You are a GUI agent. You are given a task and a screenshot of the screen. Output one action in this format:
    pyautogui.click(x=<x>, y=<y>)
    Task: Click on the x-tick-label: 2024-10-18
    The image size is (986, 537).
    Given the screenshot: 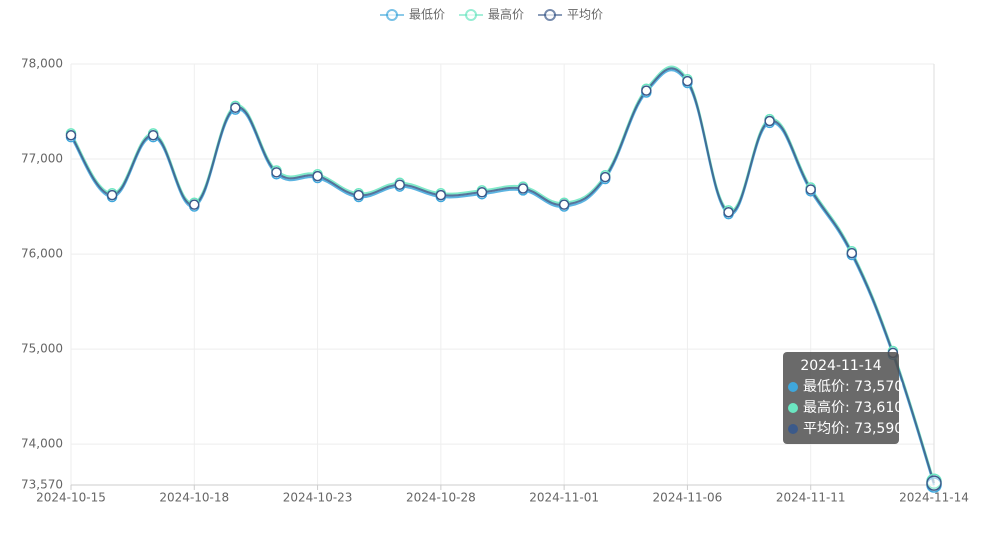 What is the action you would take?
    pyautogui.click(x=194, y=498)
    